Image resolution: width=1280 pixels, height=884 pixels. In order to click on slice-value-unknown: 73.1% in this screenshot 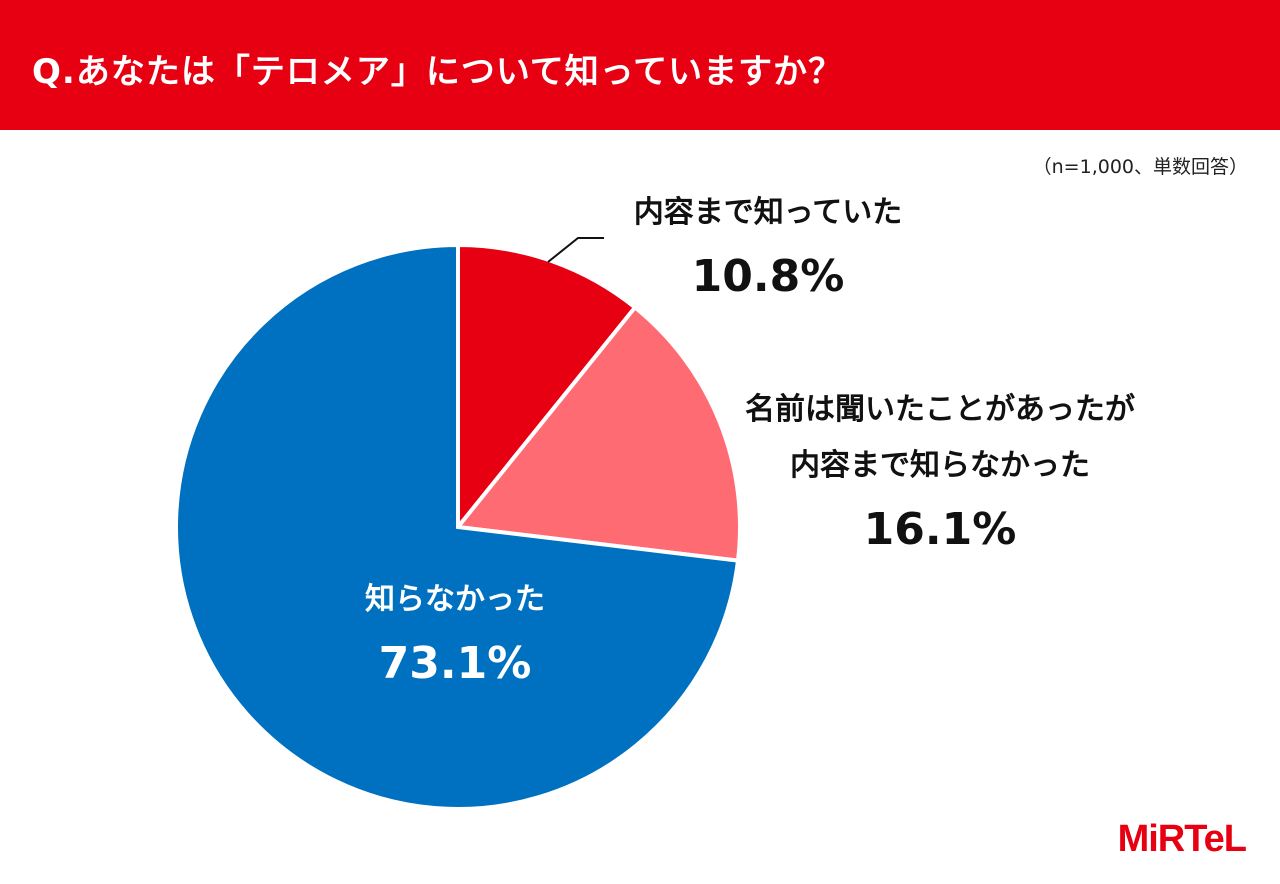, I will do `click(455, 663)`.